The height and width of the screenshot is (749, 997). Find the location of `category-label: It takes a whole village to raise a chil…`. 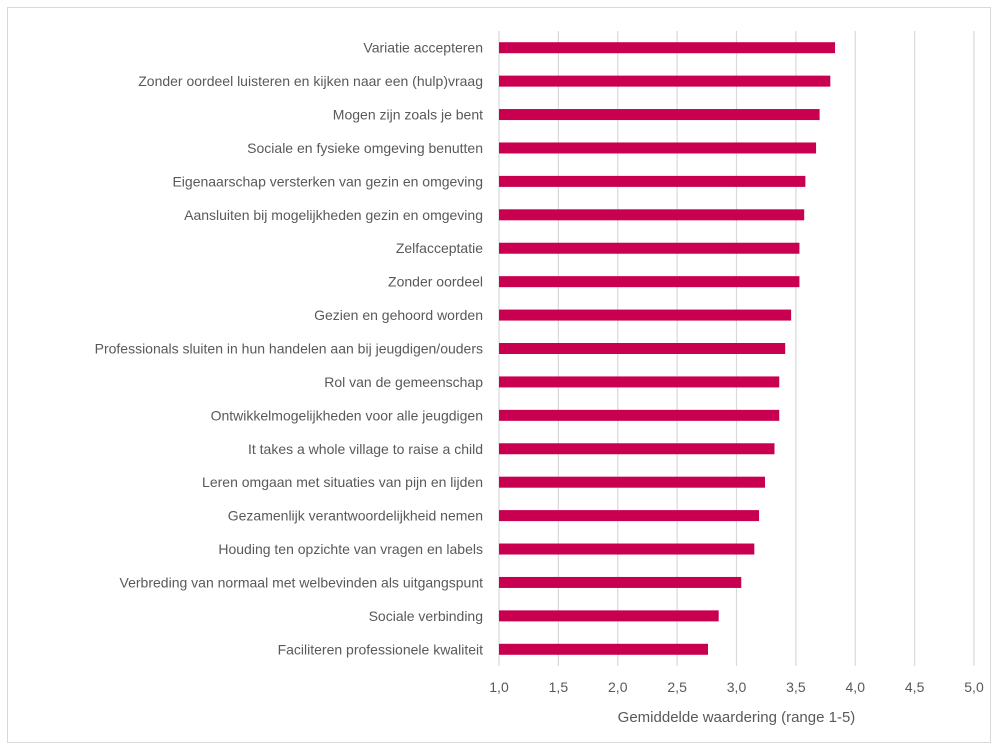

category-label: It takes a whole village to raise a chil… is located at coordinates (365, 449).